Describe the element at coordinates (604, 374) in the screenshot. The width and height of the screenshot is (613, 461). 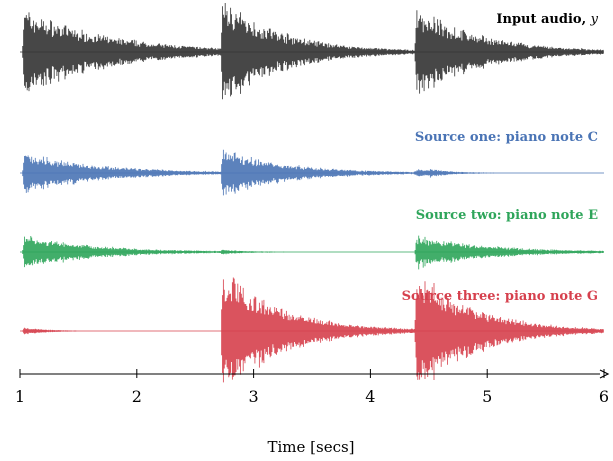
I see `x-axis-arrow-icon` at that location.